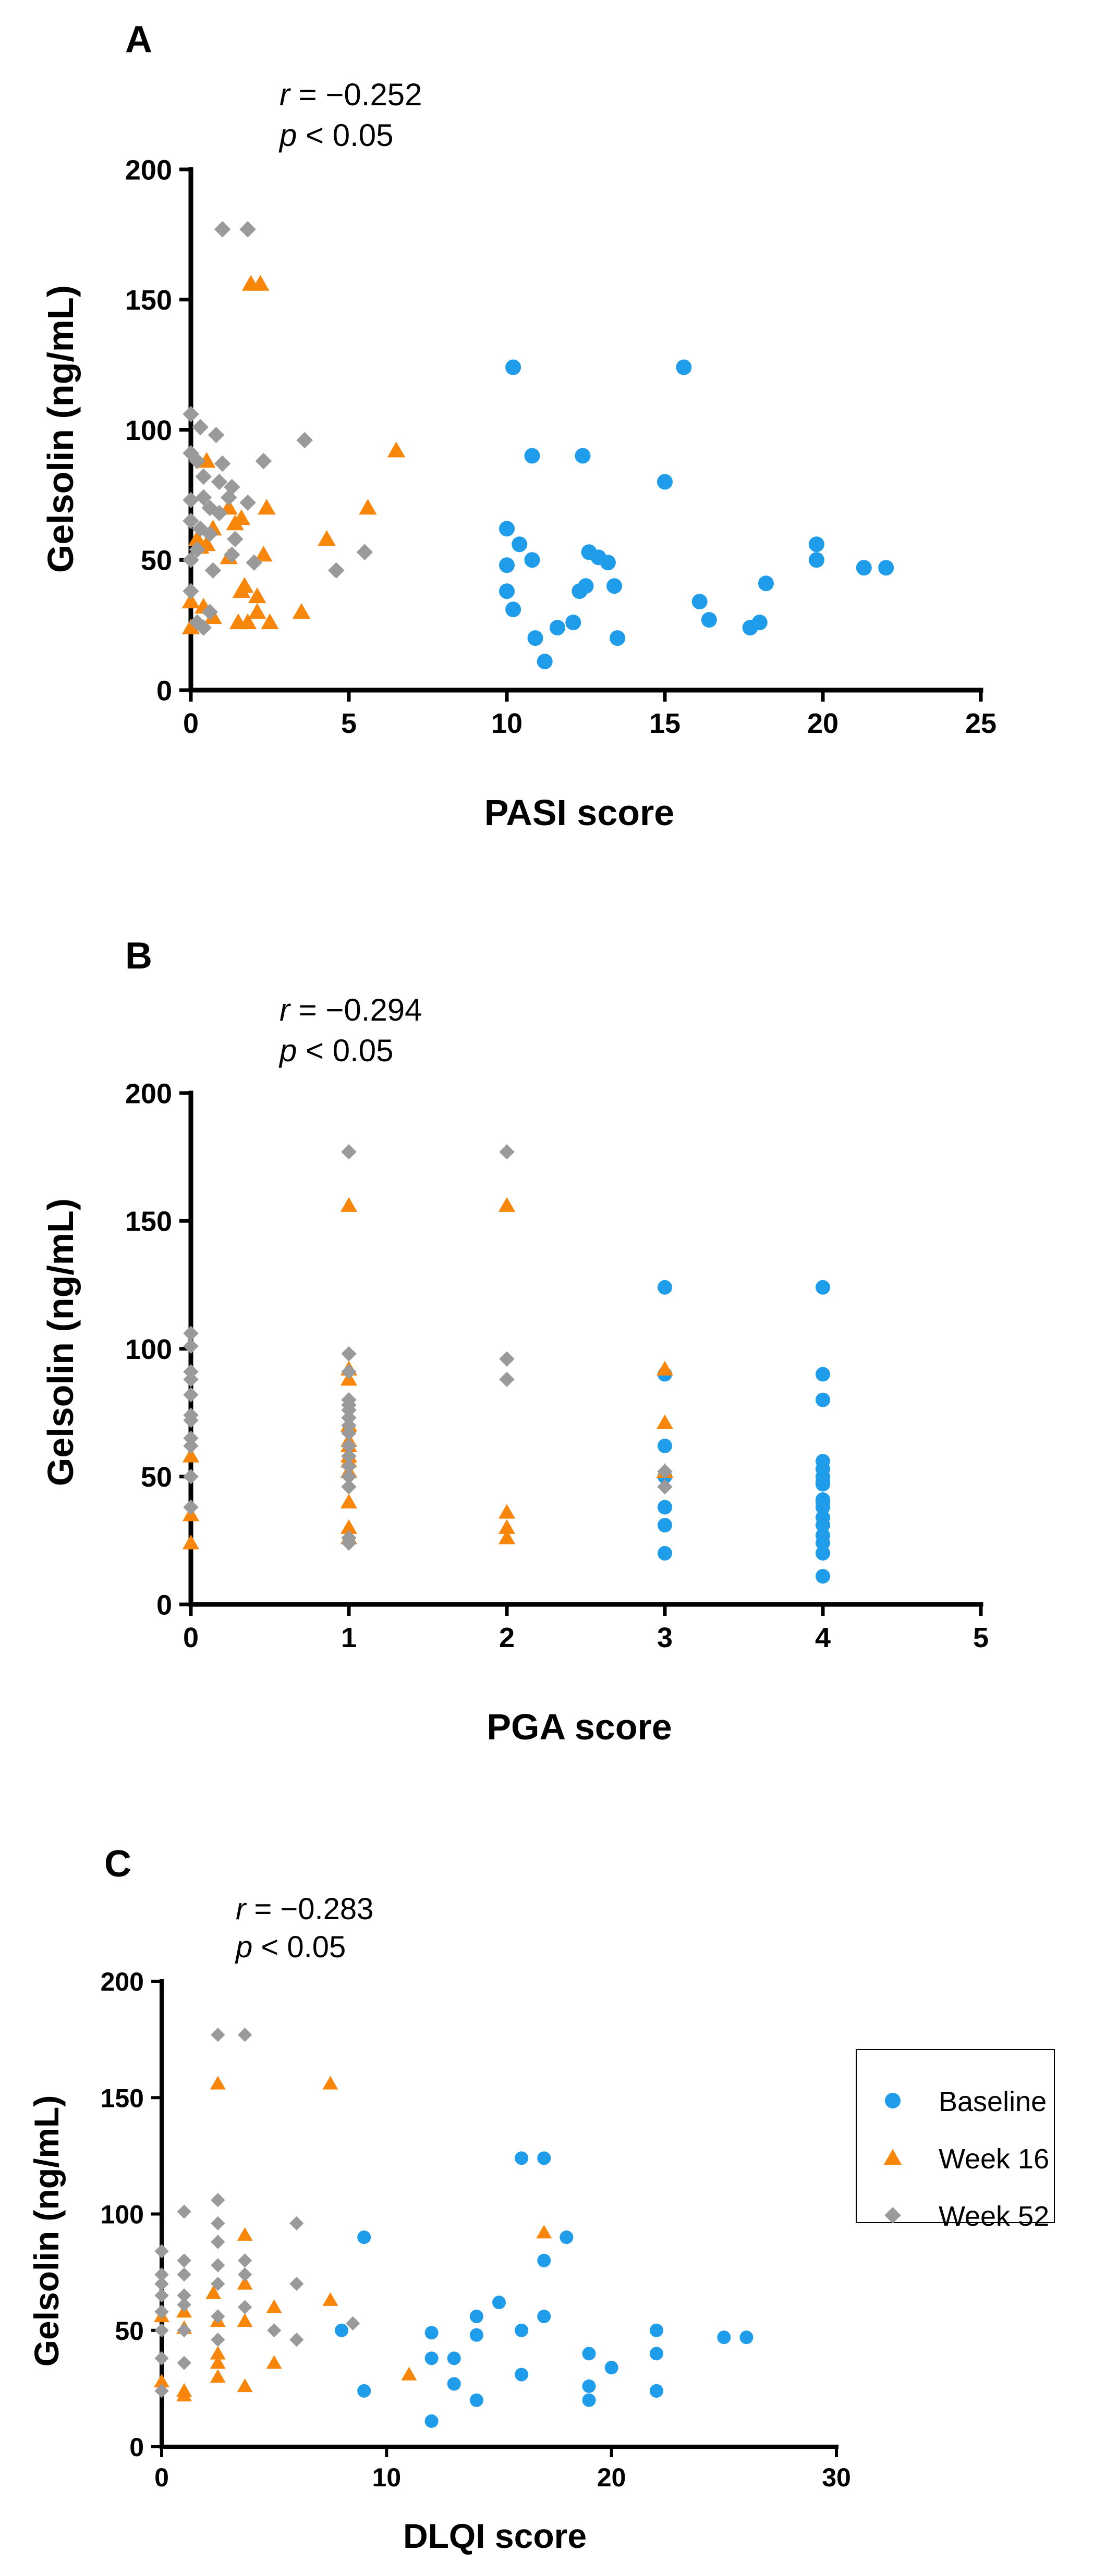  I want to click on axes-c: 0 50 100 150 200 0 10 20 30, so click(476, 2229).